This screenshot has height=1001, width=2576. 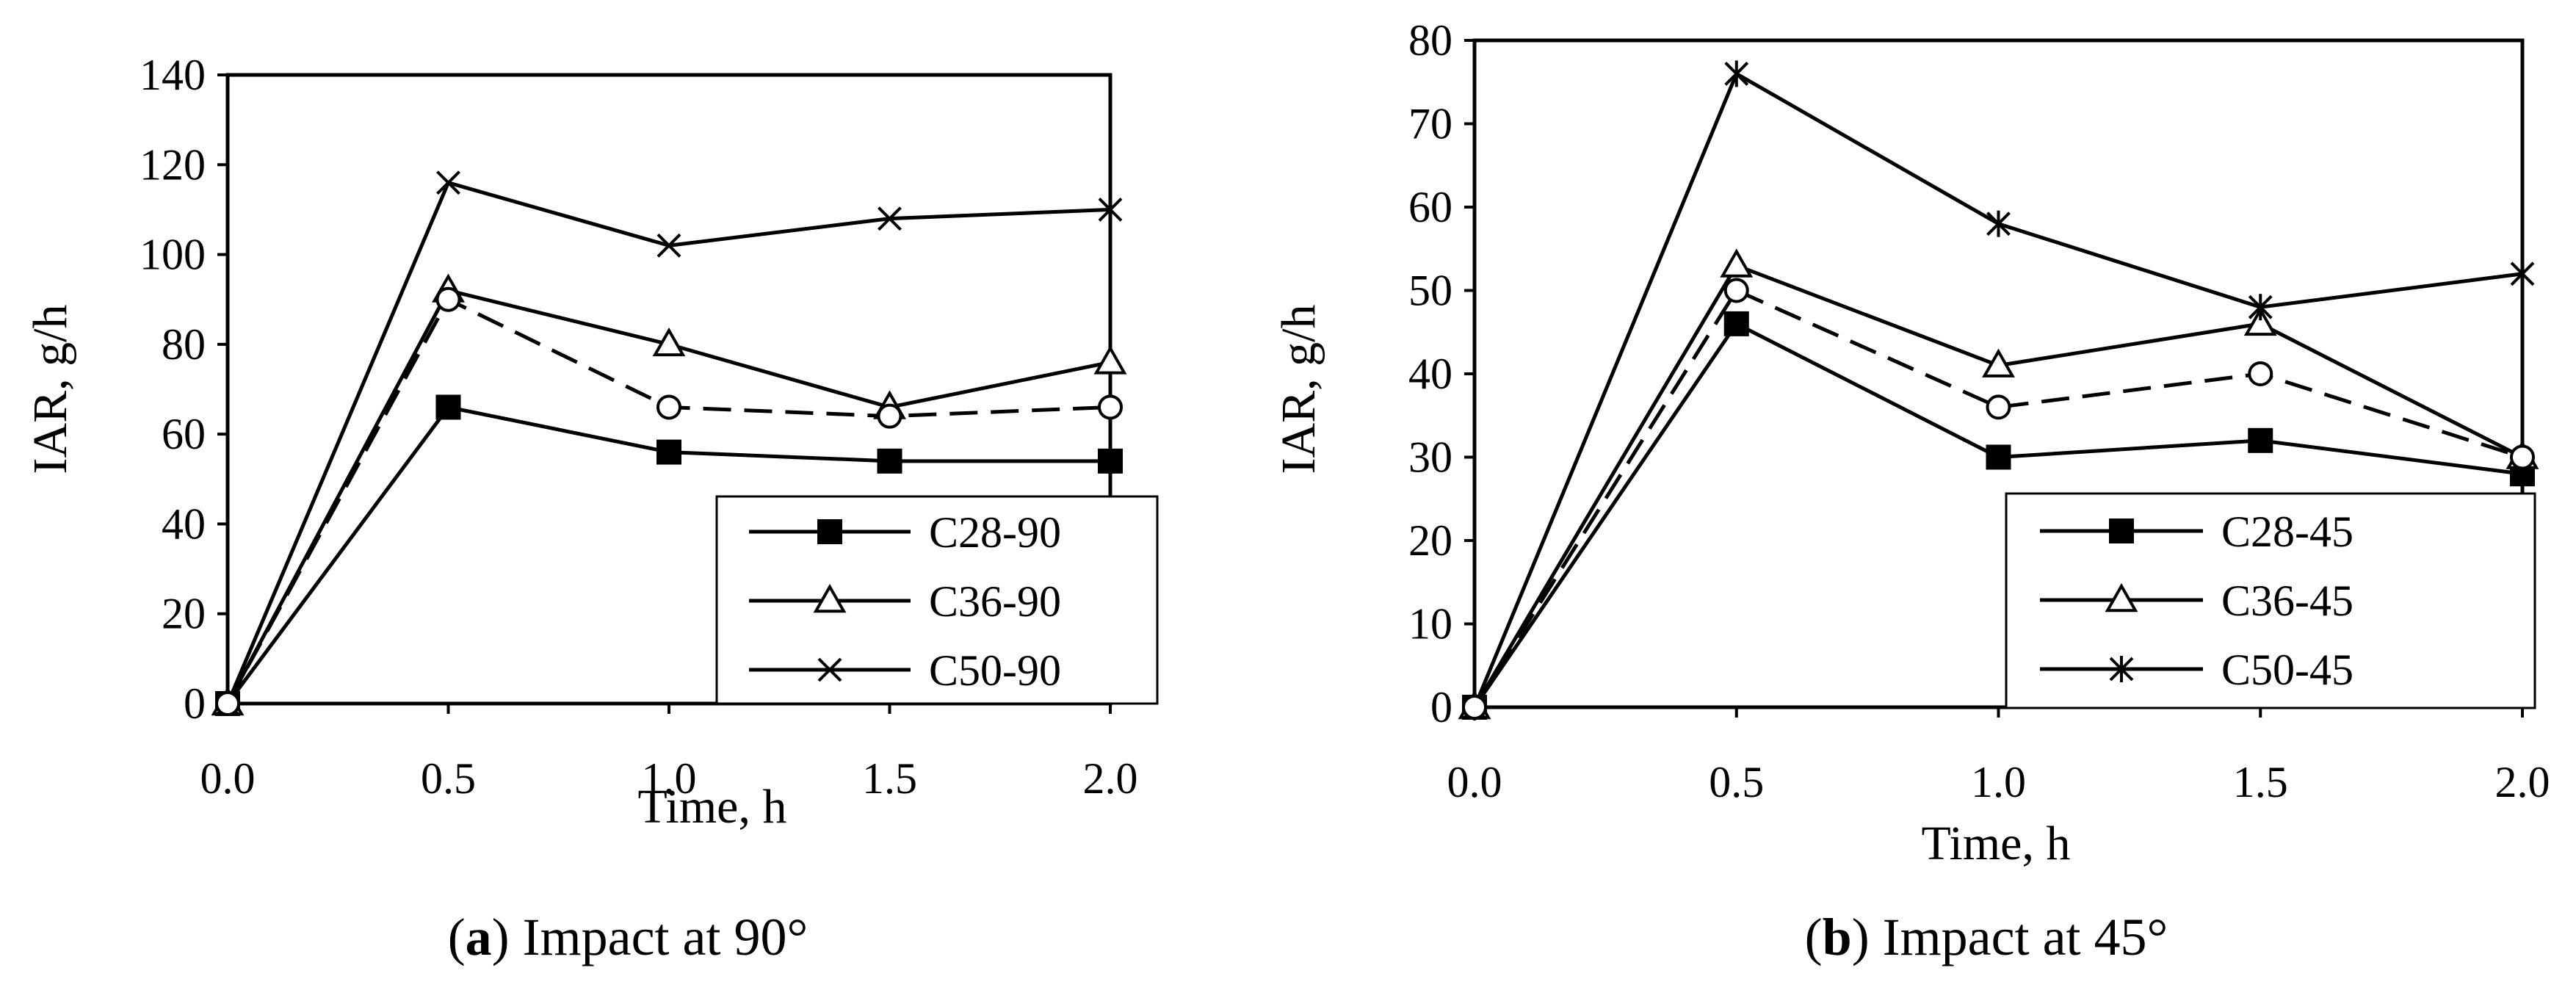 I want to click on caption-text: Impact at 45°, so click(x=2019, y=937).